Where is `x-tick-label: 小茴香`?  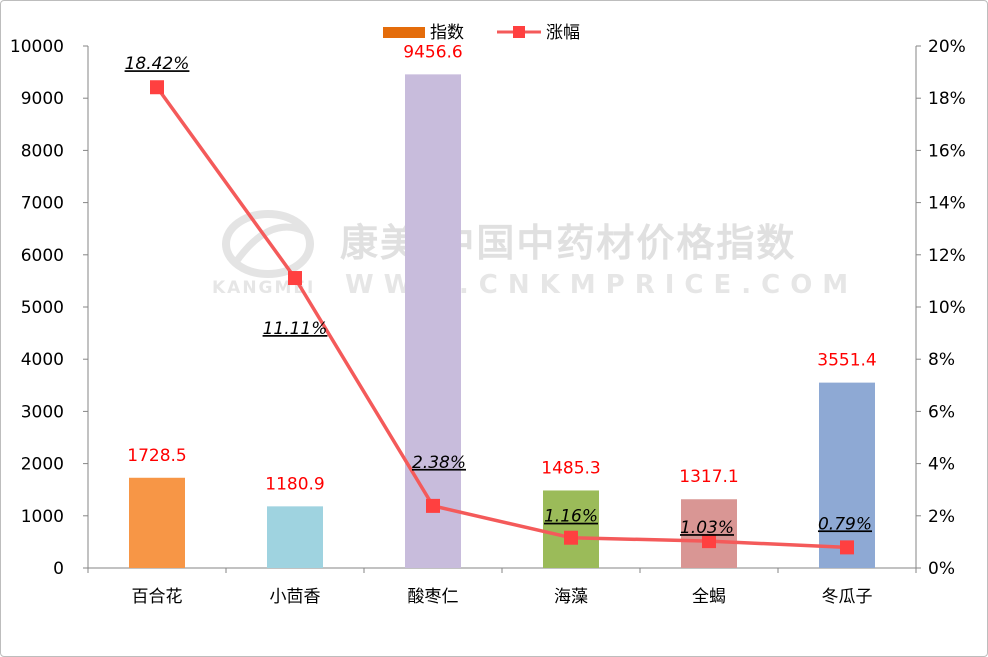 x-tick-label: 小茴香 is located at coordinates (295, 597).